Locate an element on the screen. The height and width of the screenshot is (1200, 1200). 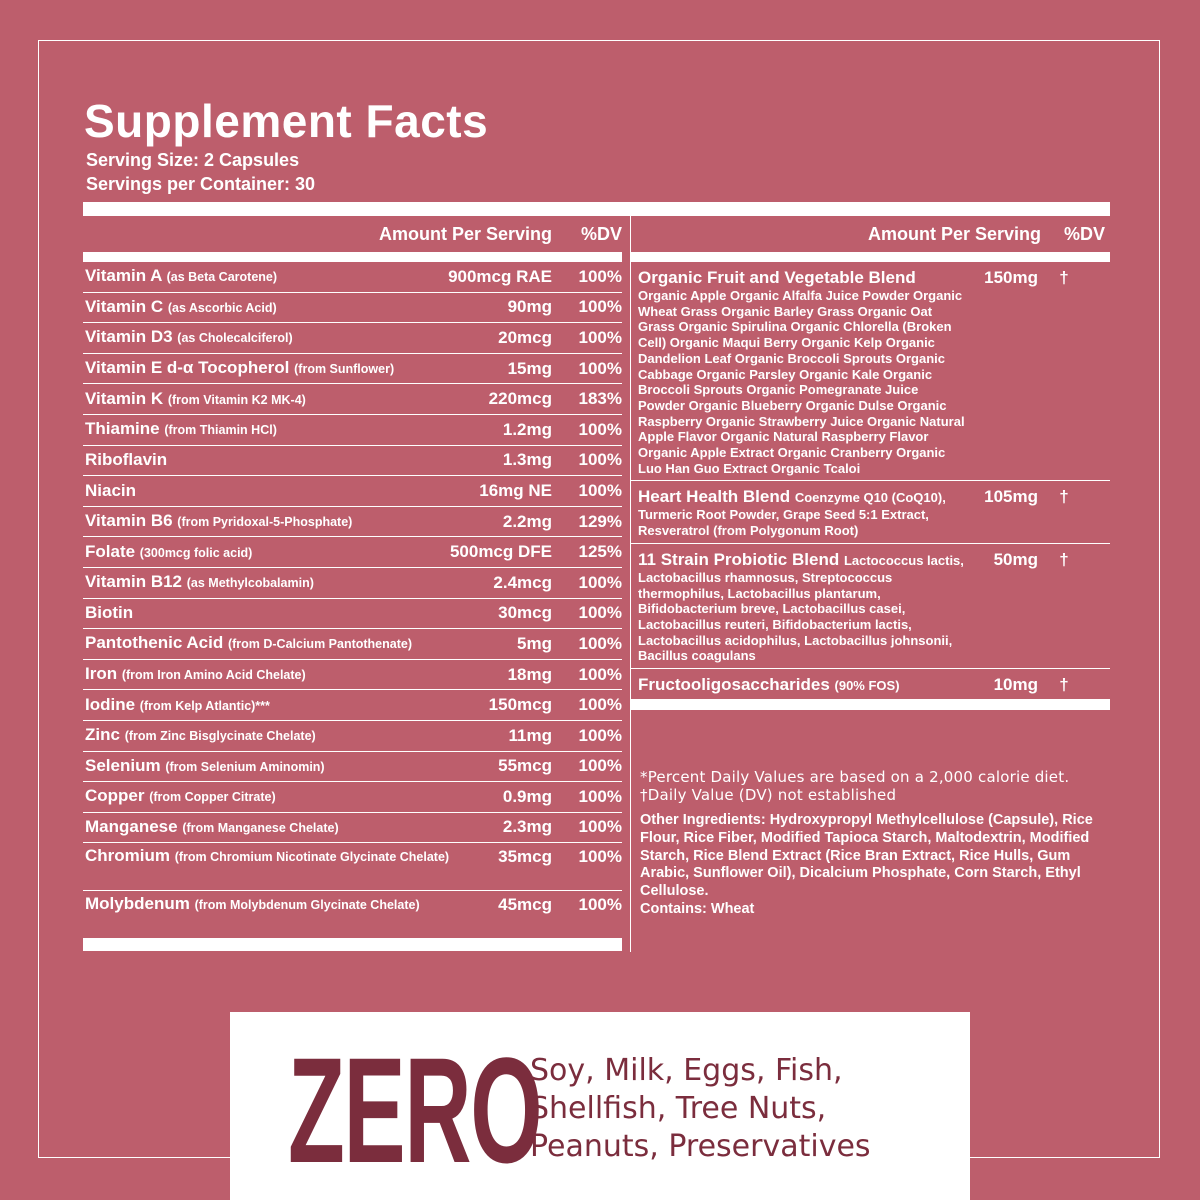
nutrient-name: Iodine is located at coordinates (110, 704).